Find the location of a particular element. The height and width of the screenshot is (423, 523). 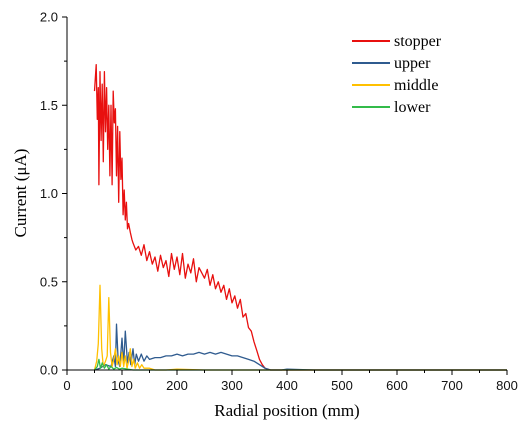

y-tick-label: 1.5 is located at coordinates (49, 105).